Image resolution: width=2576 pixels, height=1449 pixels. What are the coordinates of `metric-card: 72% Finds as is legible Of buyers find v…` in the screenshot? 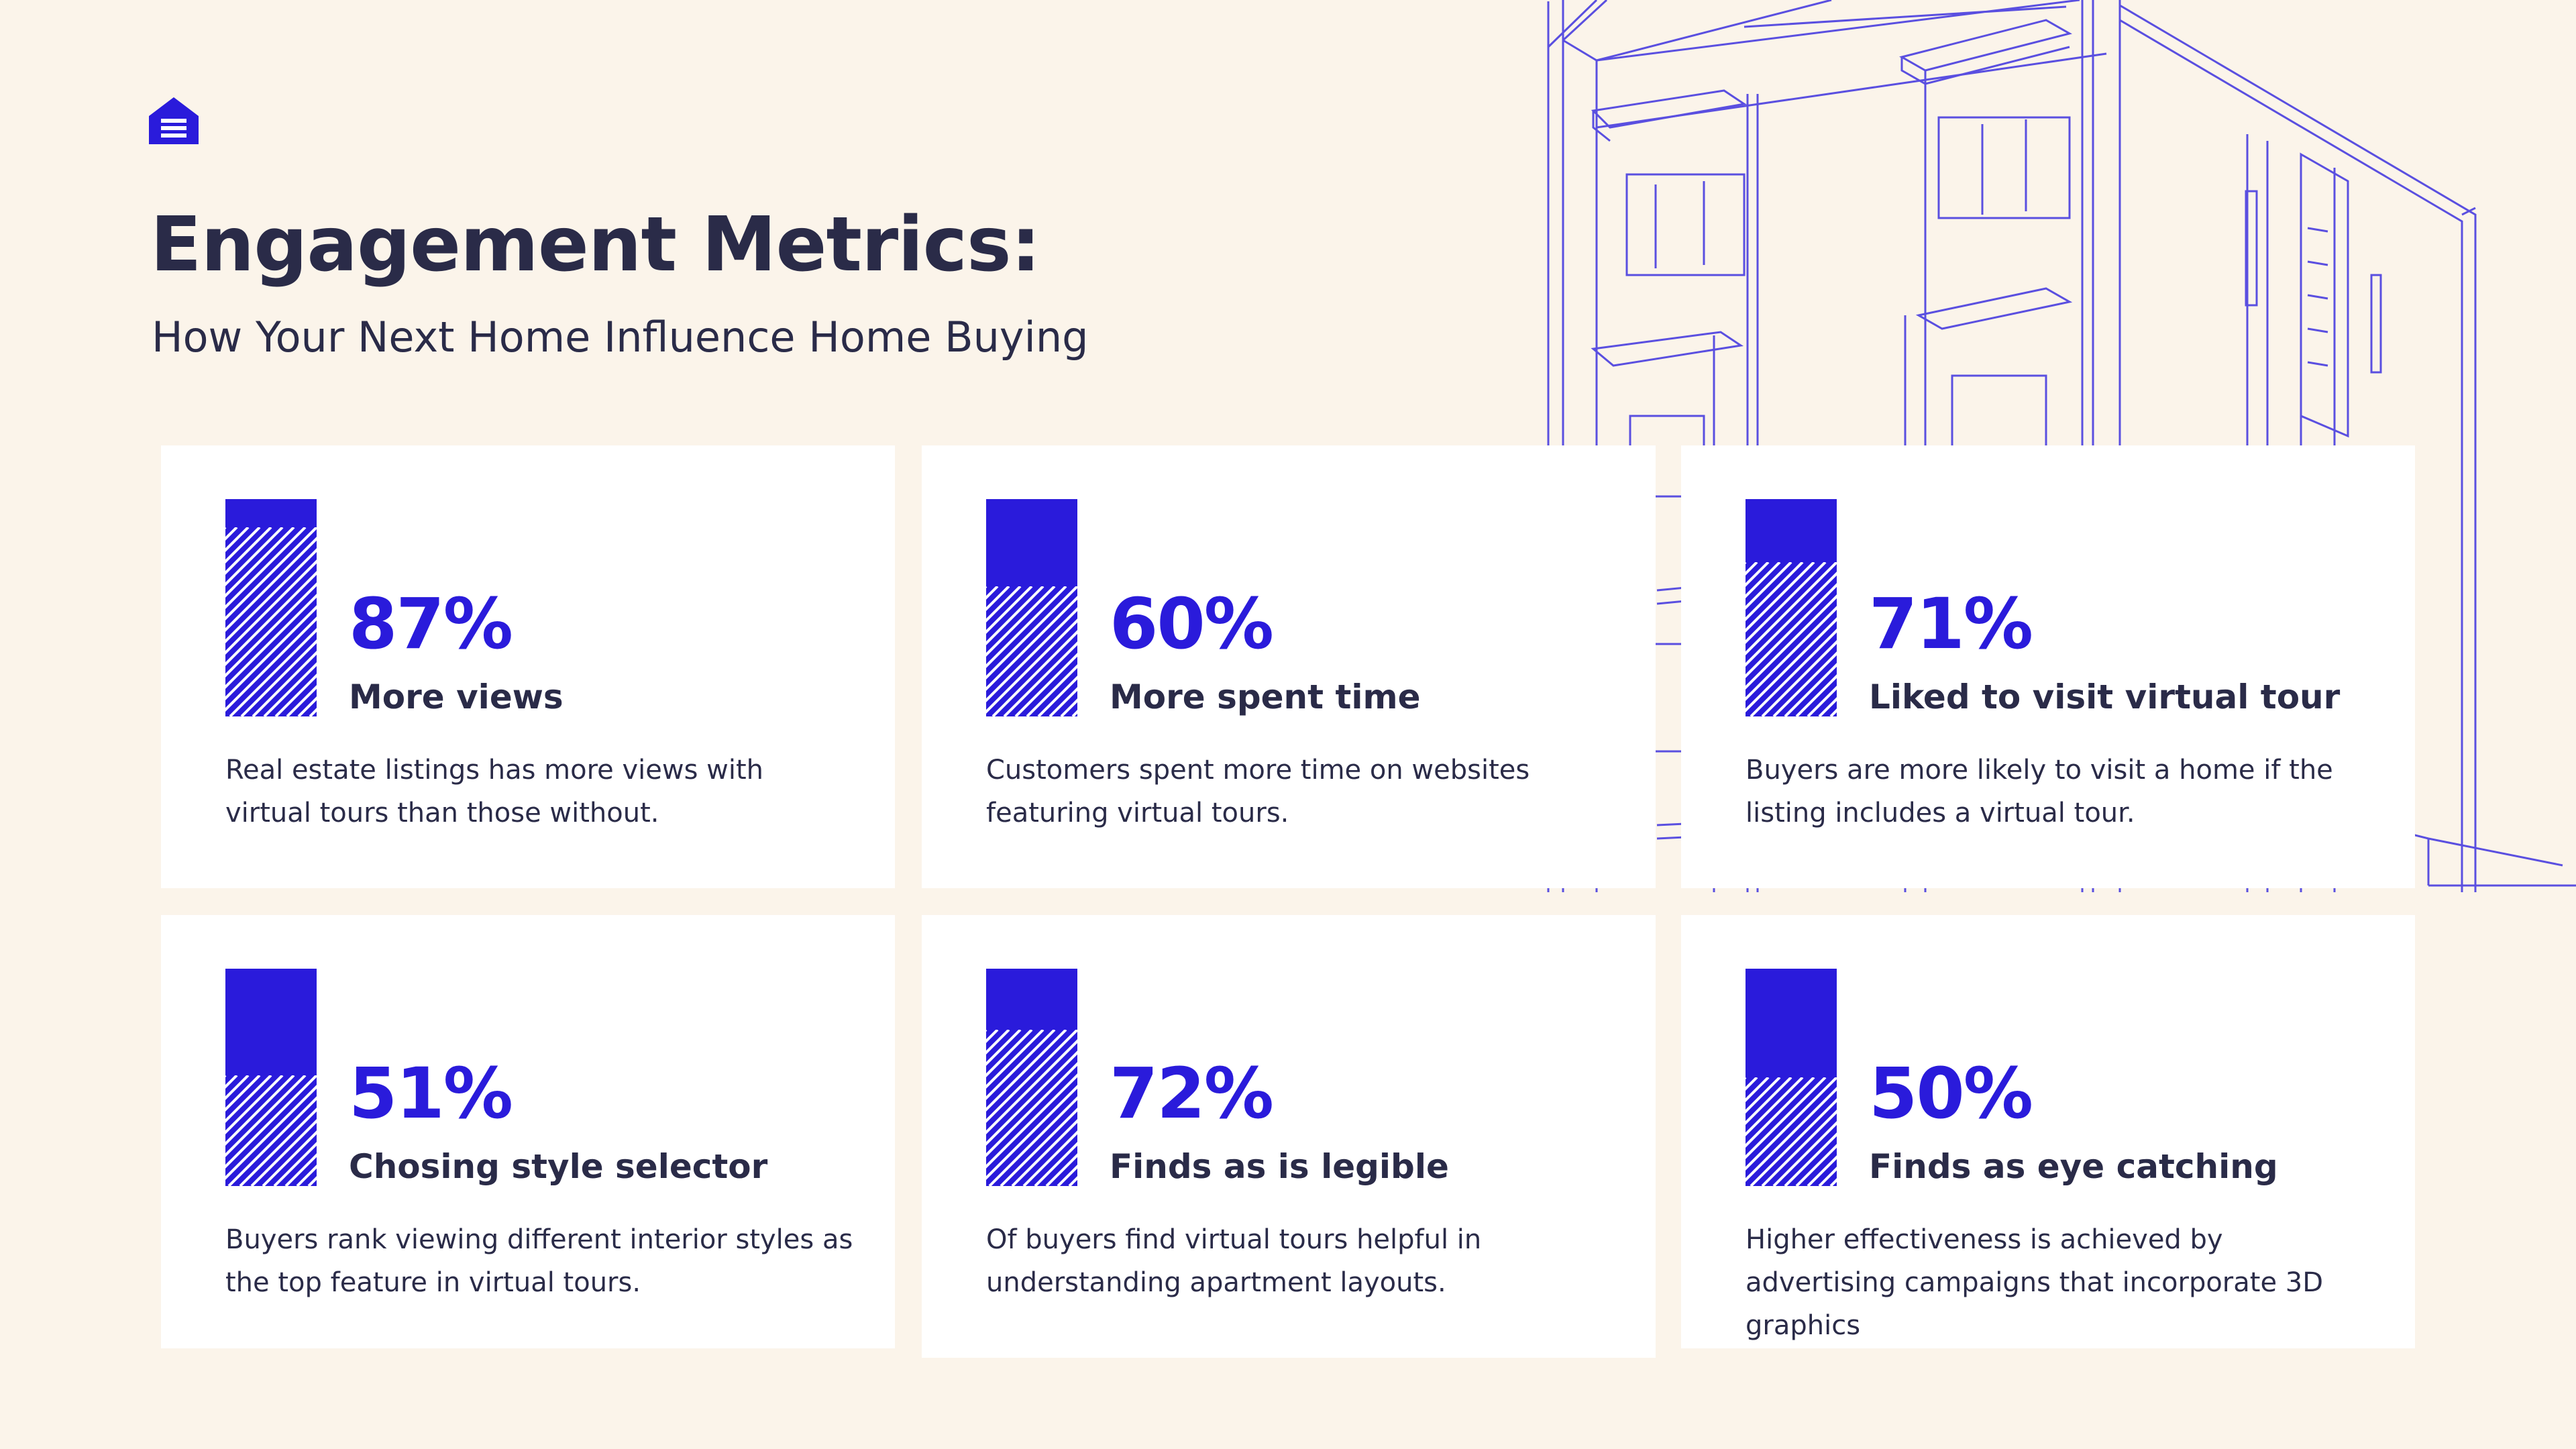 It's located at (1289, 1136).